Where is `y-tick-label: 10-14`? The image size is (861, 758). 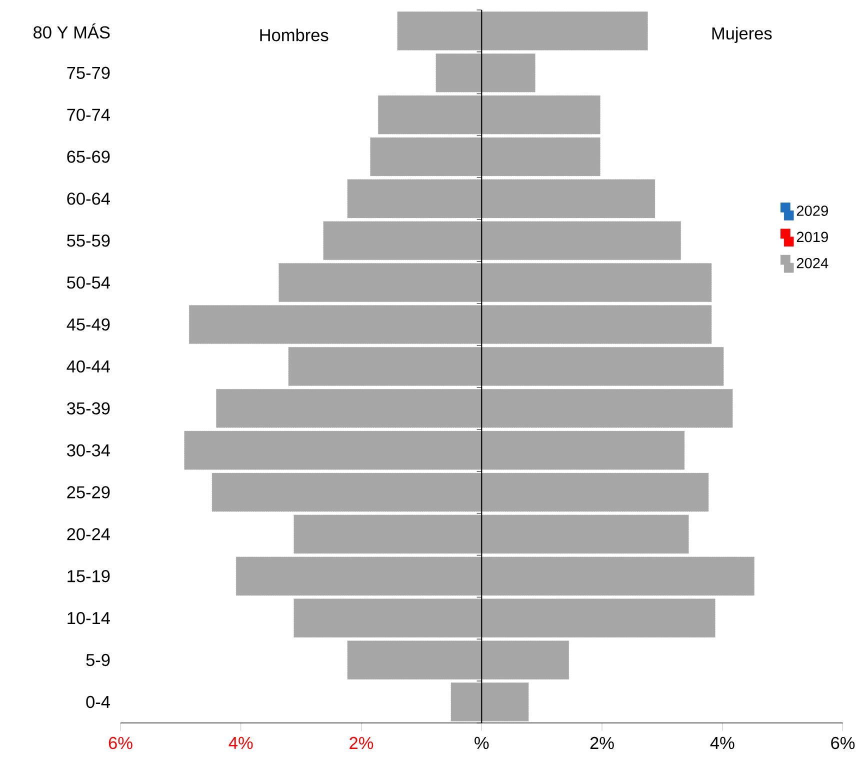
y-tick-label: 10-14 is located at coordinates (89, 618).